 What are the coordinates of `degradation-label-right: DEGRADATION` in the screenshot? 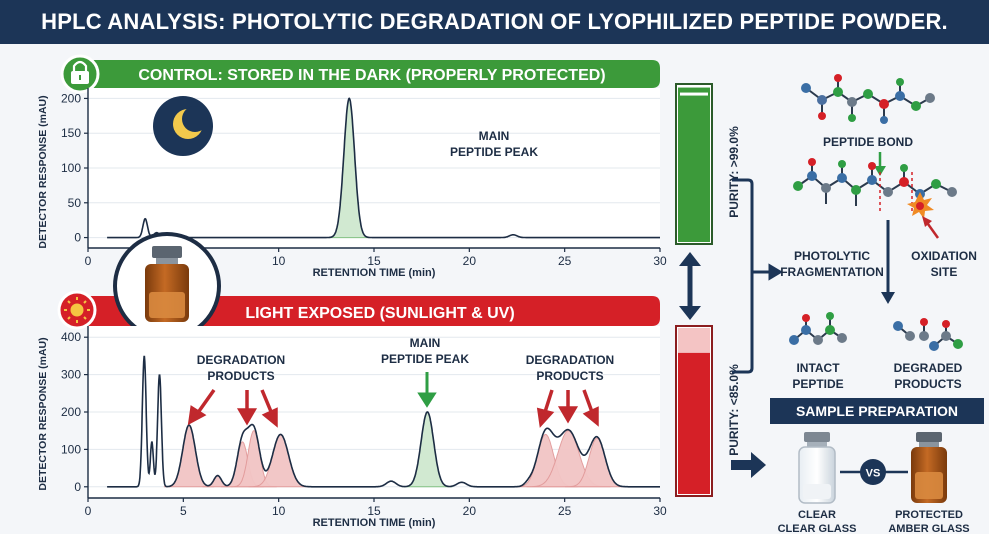 It's located at (570, 360).